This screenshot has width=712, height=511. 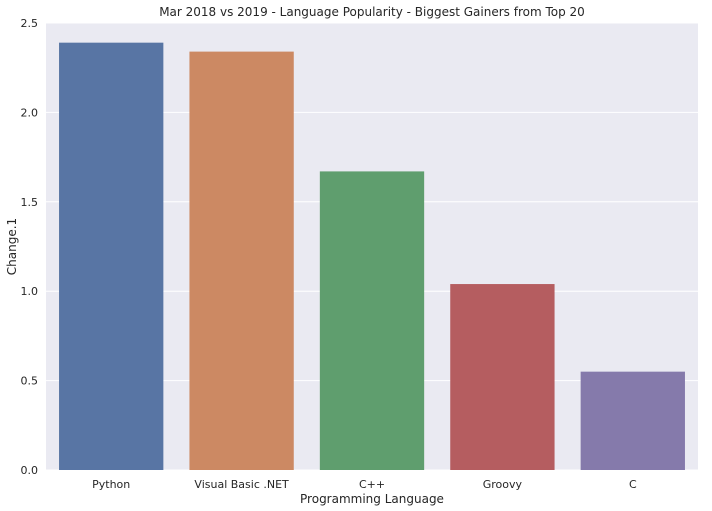 What do you see at coordinates (372, 499) in the screenshot?
I see `x-axis-label: Programming Language` at bounding box center [372, 499].